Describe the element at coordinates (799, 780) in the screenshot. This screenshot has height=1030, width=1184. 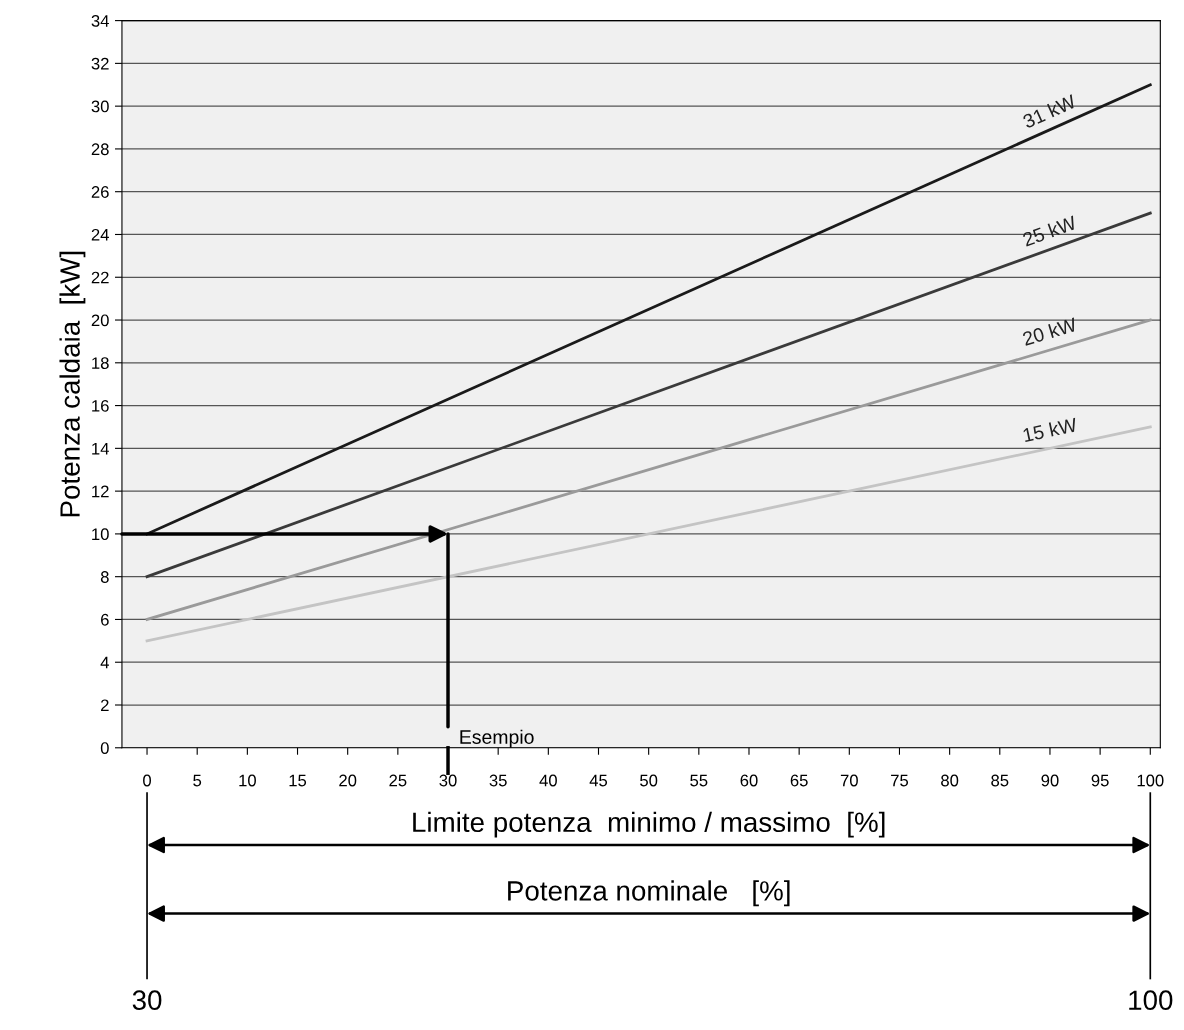
I see `x-tick-label: 65` at that location.